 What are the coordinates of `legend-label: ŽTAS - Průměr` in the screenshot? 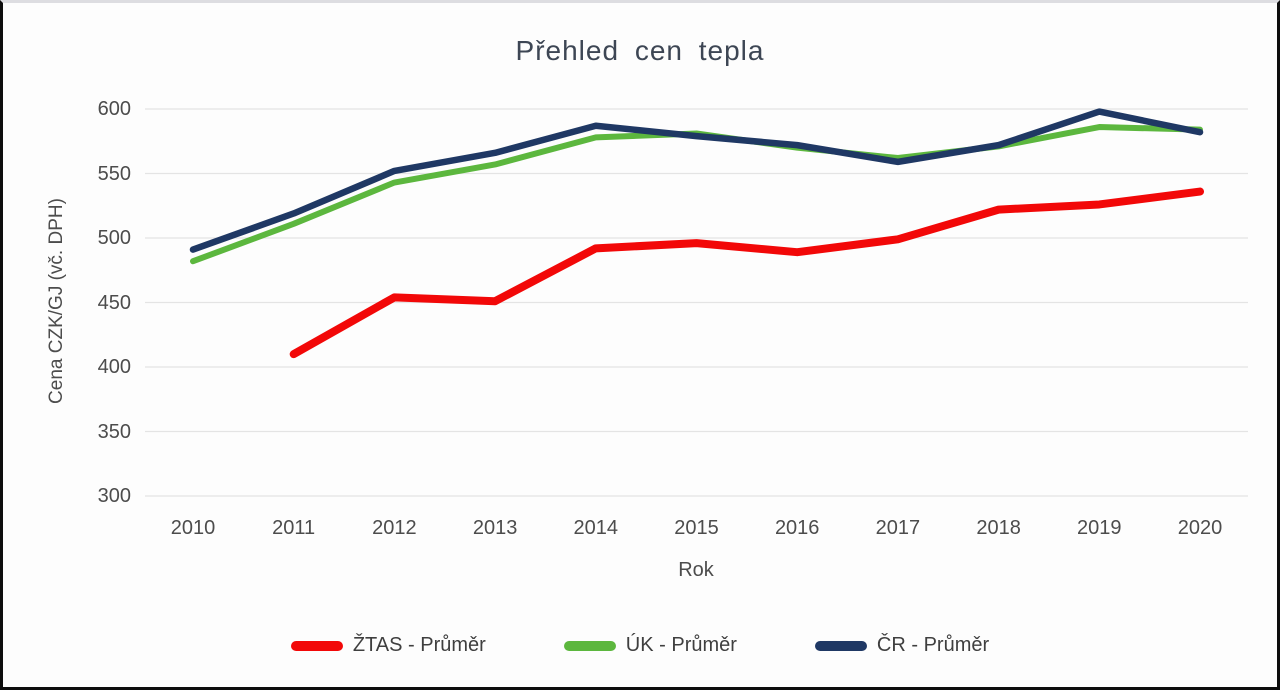 It's located at (419, 645).